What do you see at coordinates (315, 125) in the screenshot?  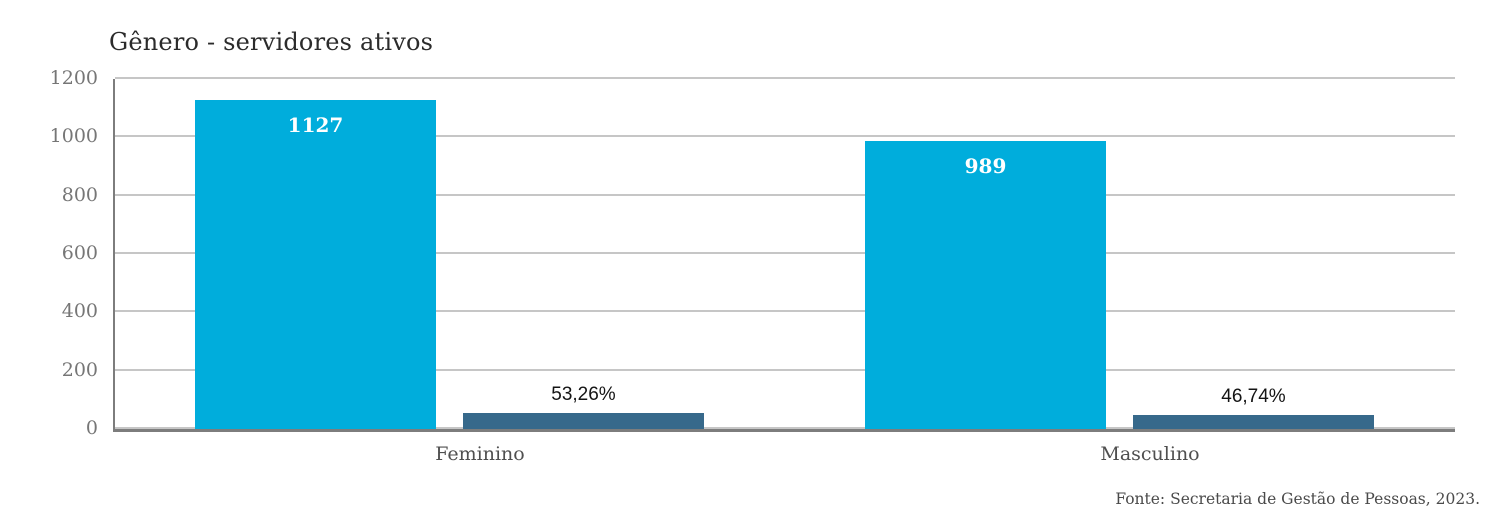 I see `bar-value-label: 1127` at bounding box center [315, 125].